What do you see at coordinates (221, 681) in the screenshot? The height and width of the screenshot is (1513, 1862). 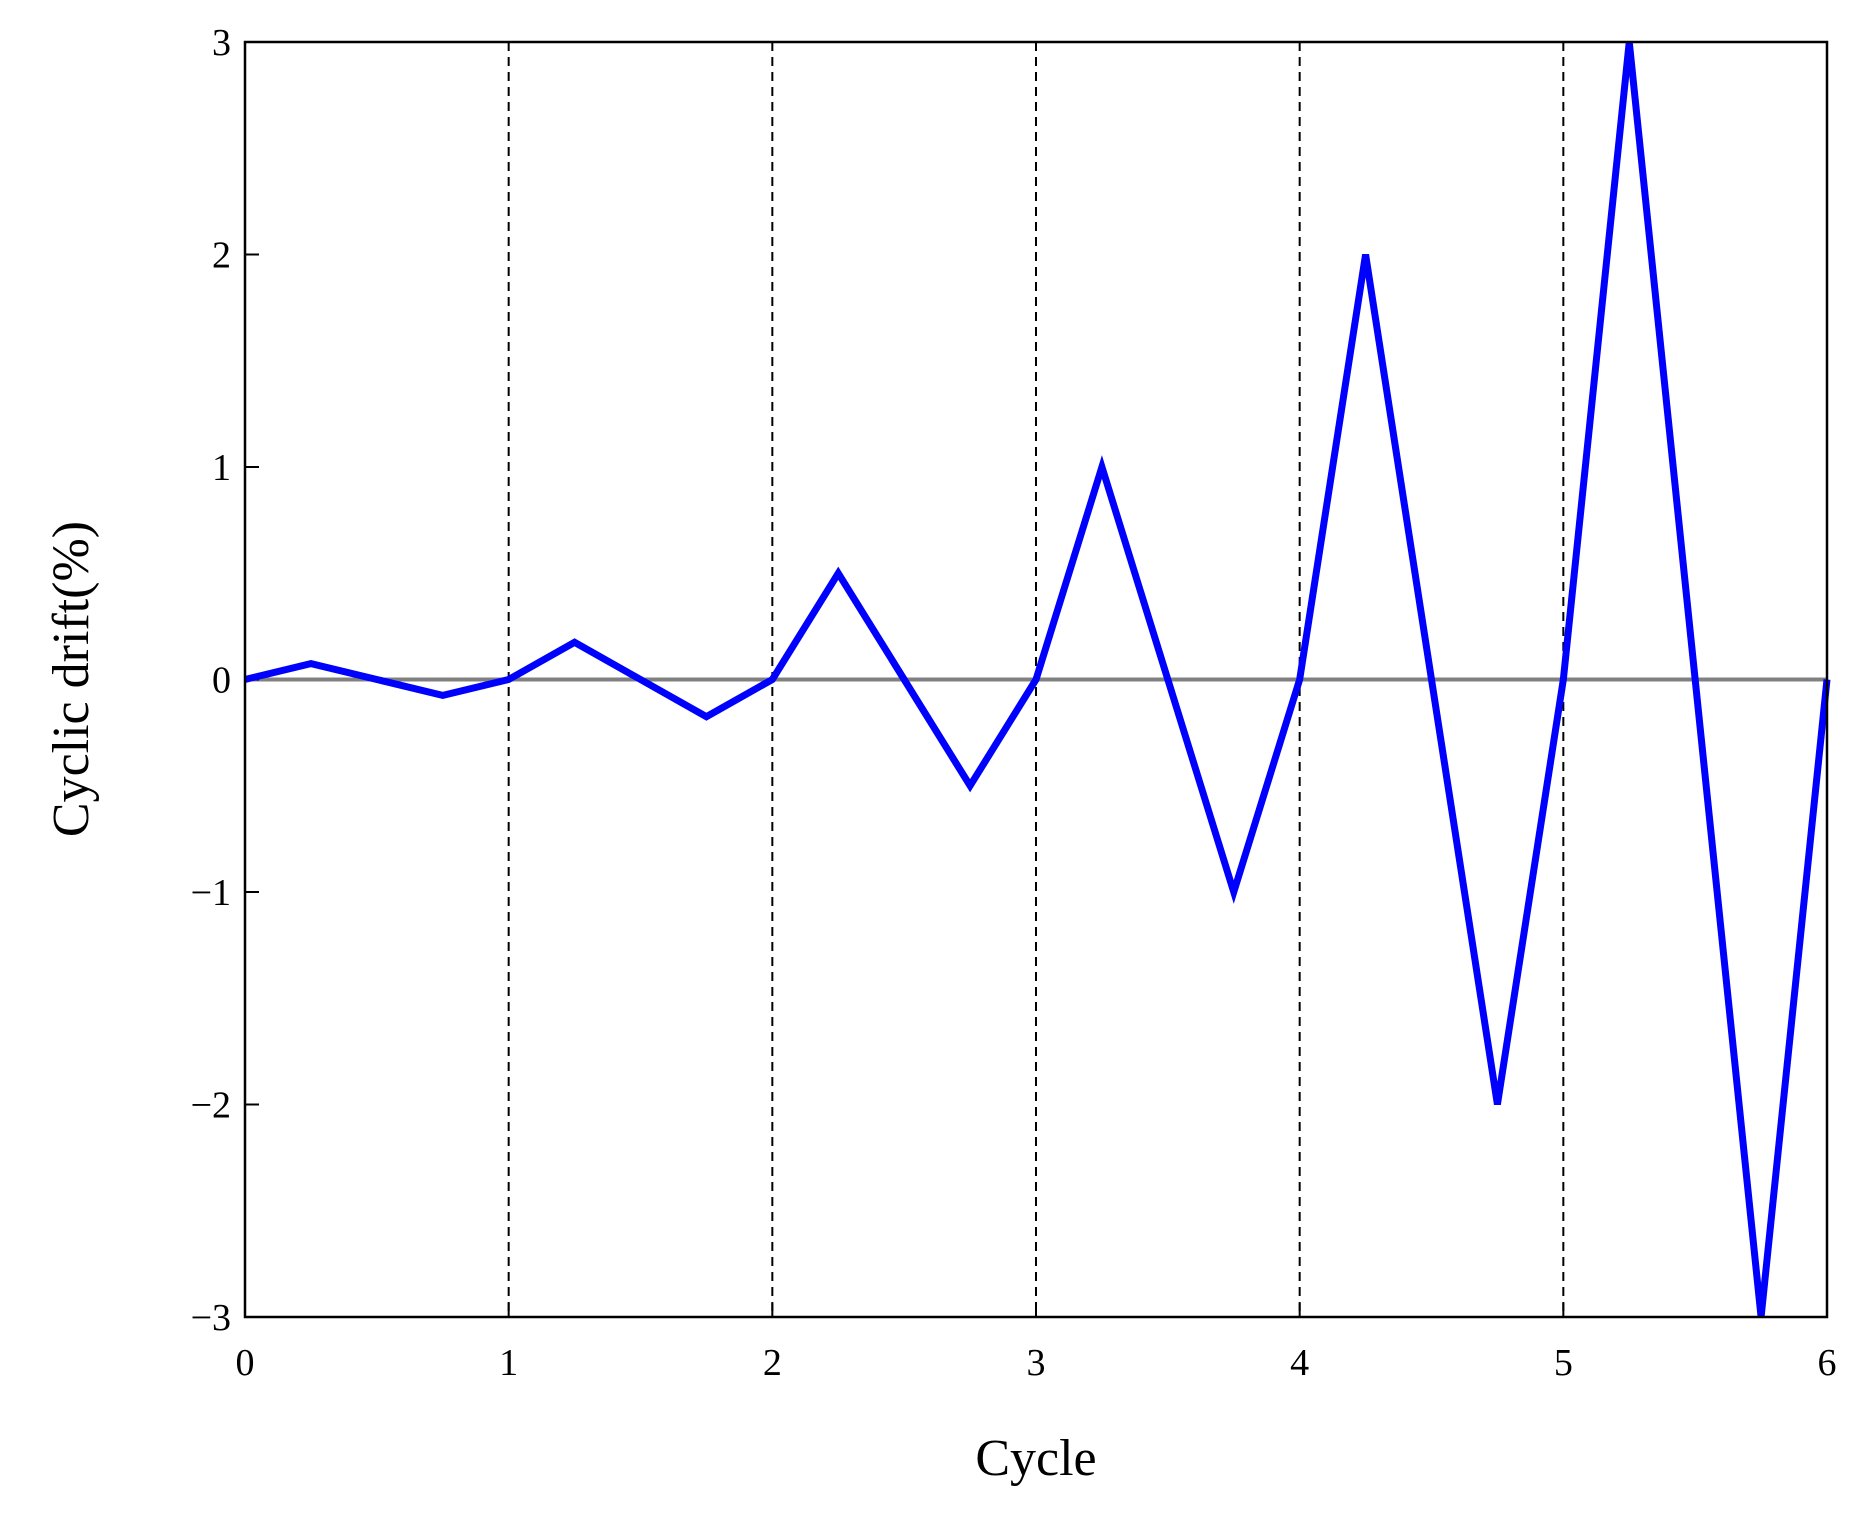 I see `y-tick-label: 0` at bounding box center [221, 681].